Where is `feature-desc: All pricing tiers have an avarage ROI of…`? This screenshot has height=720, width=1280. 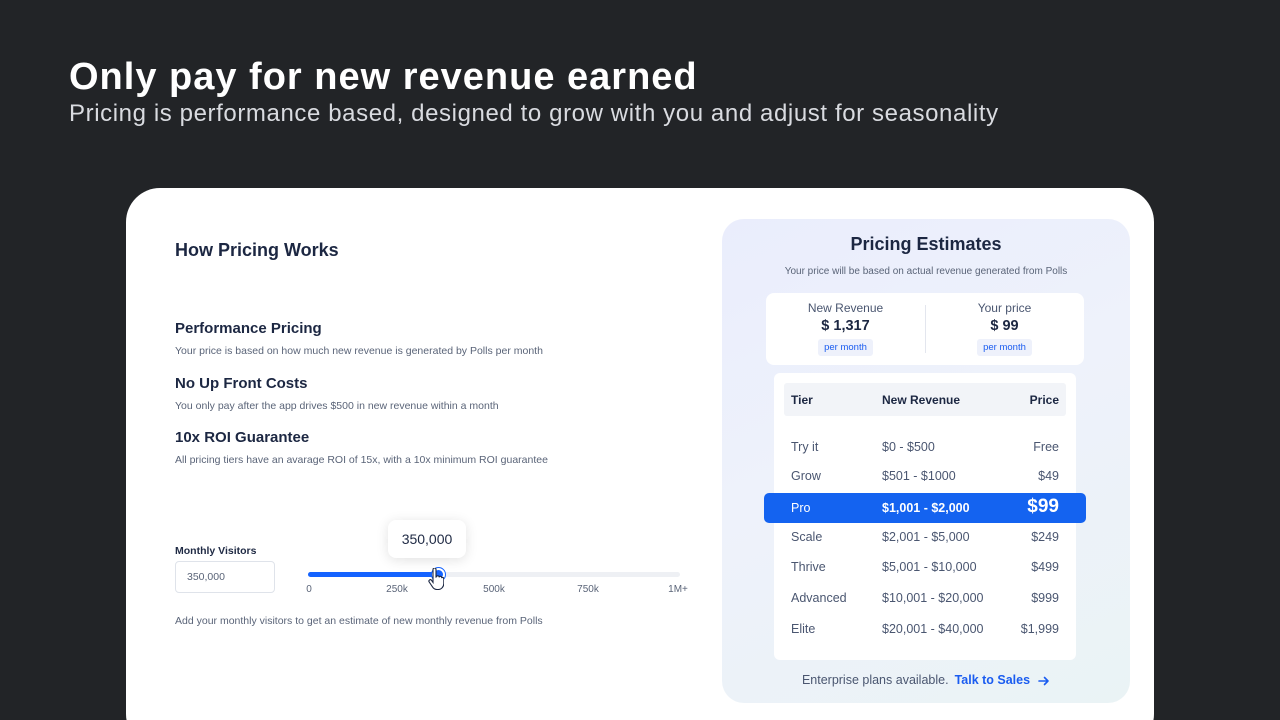
feature-desc: All pricing tiers have an avarage ROI of… is located at coordinates (361, 460).